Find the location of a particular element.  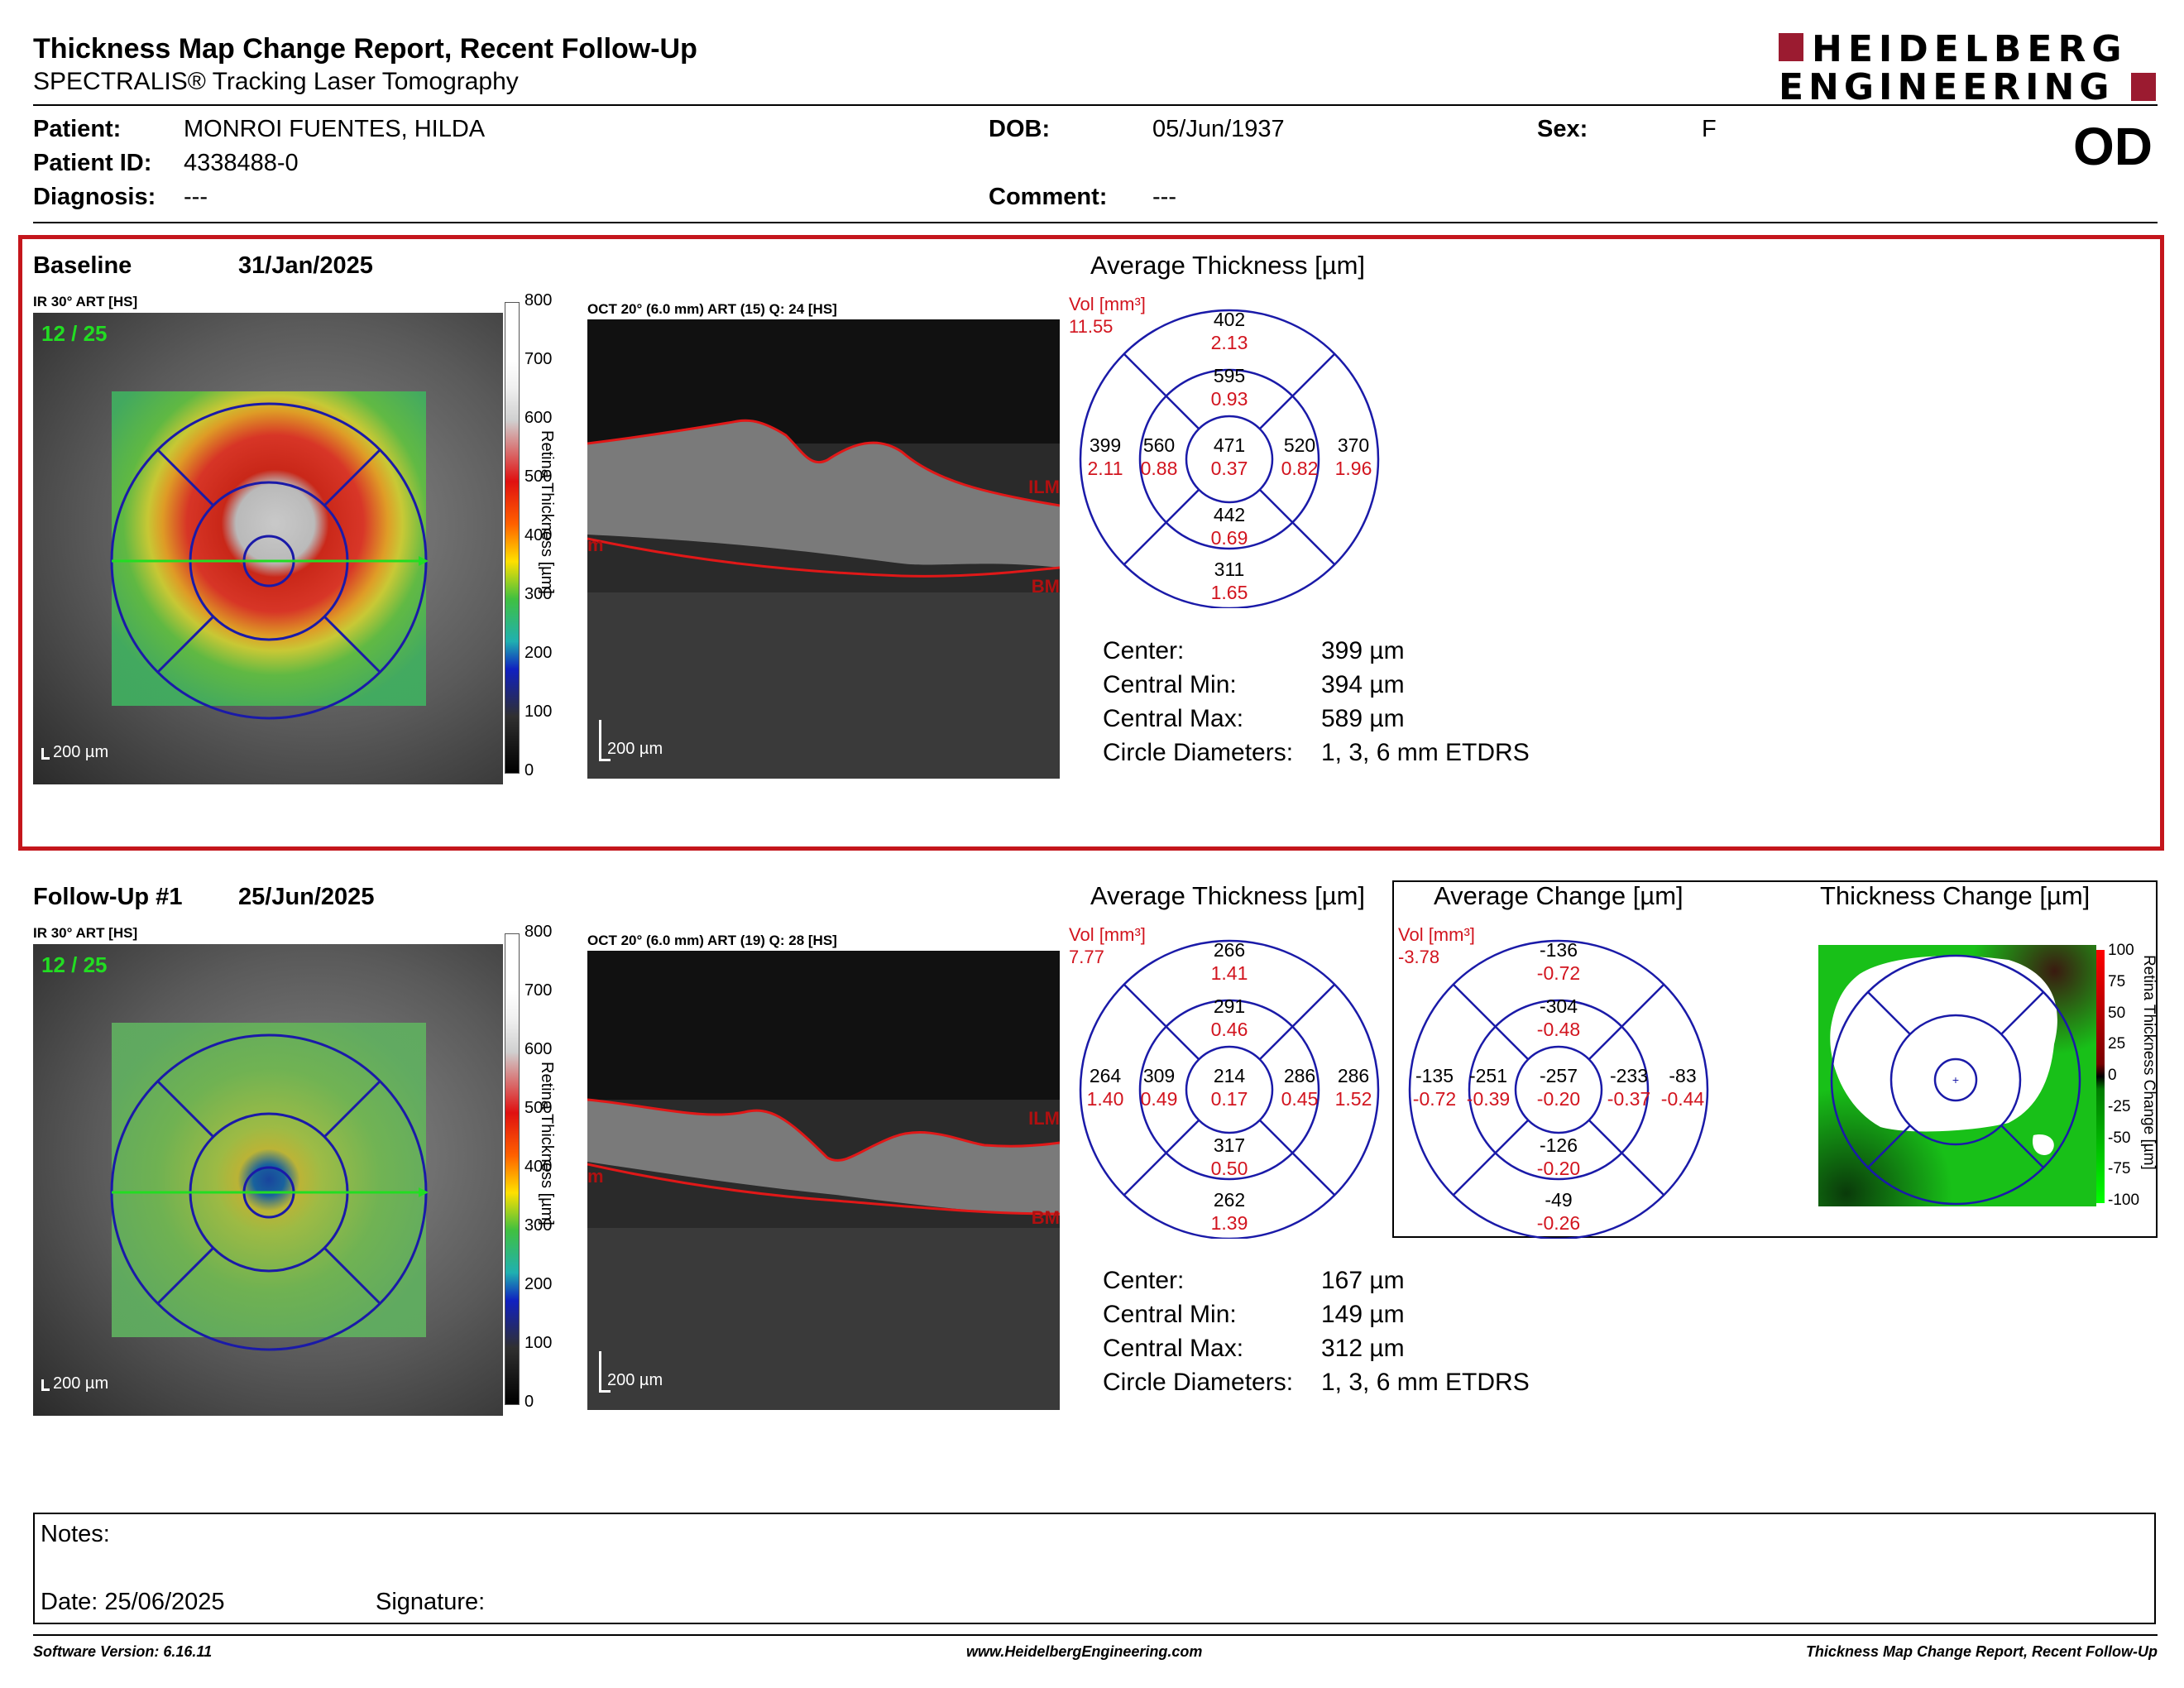

etdrs-vol-label: Vol [mm³] is located at coordinates (1436, 934).